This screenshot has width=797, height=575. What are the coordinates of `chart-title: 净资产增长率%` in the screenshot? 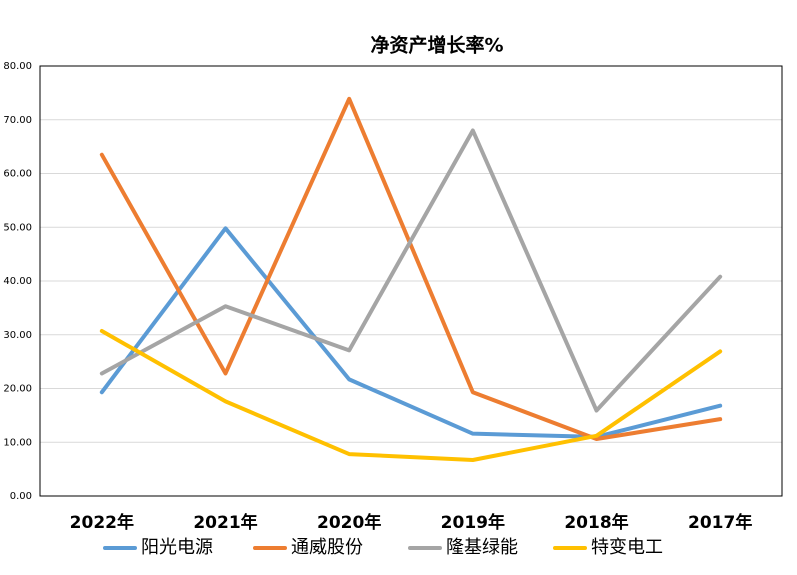 It's located at (436, 45).